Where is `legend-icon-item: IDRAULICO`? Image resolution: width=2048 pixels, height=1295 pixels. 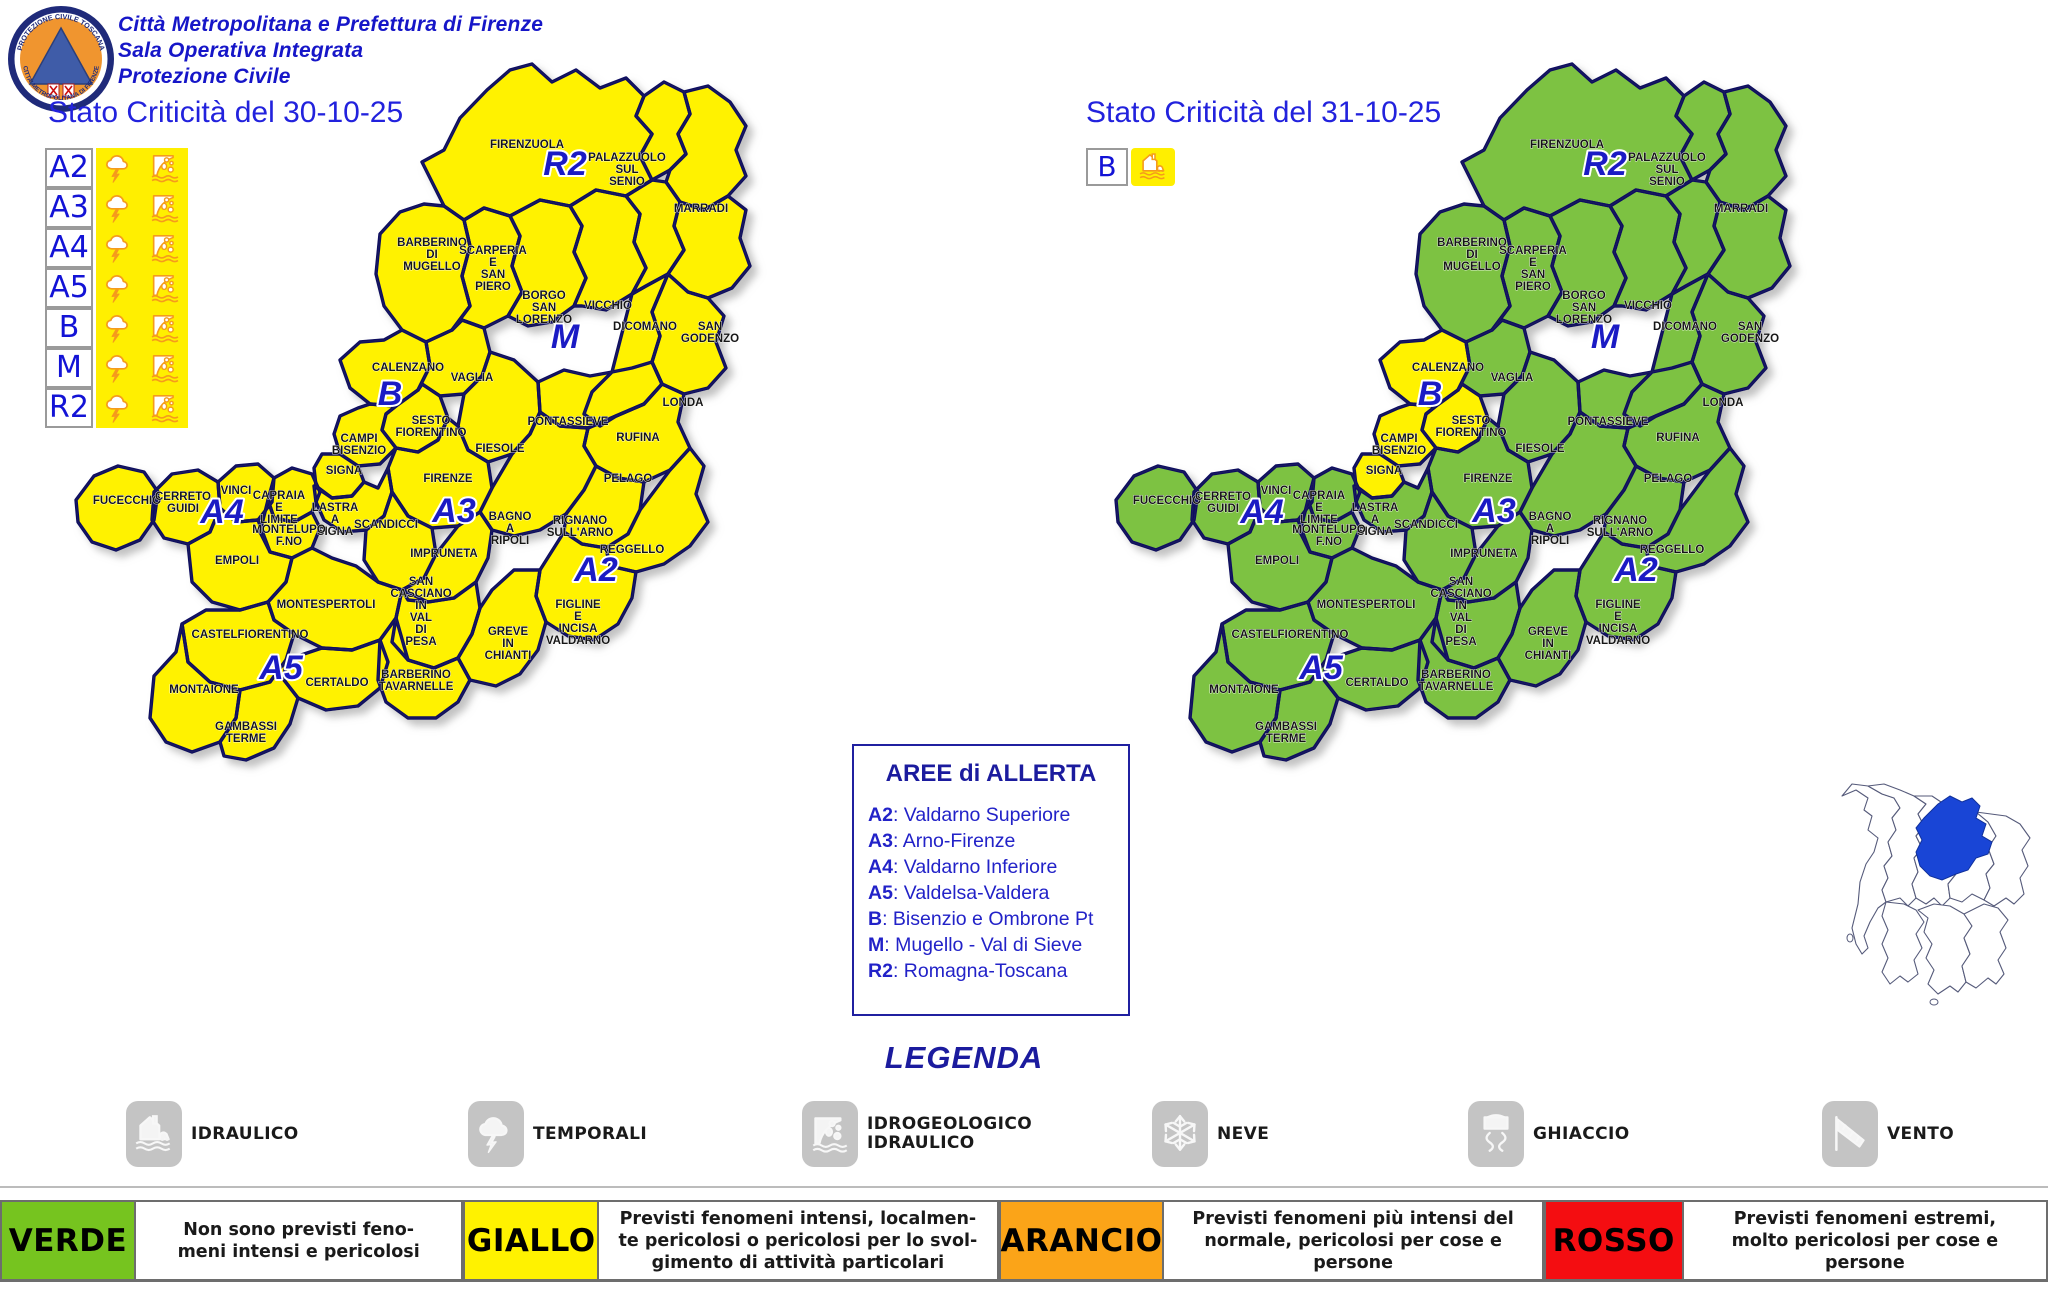
legend-icon-item: IDRAULICO is located at coordinates (212, 1134).